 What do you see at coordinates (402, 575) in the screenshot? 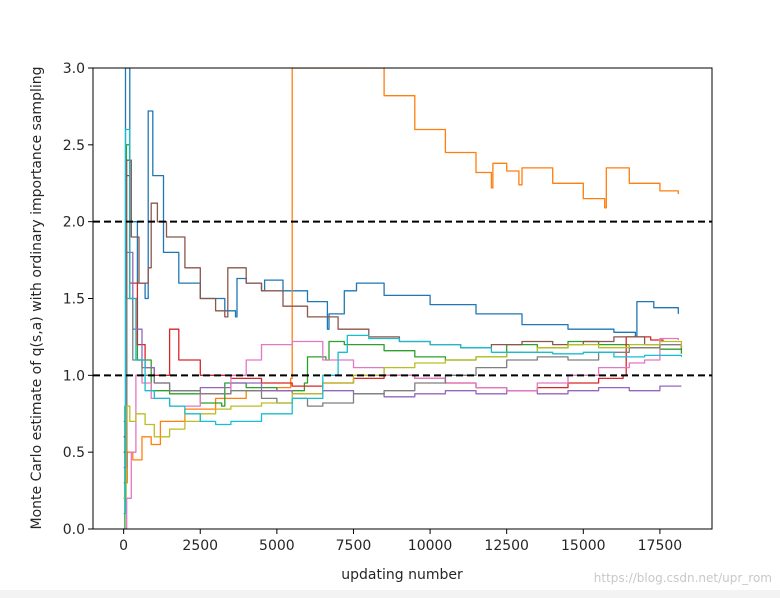
I see `x-axis-label: updating number` at bounding box center [402, 575].